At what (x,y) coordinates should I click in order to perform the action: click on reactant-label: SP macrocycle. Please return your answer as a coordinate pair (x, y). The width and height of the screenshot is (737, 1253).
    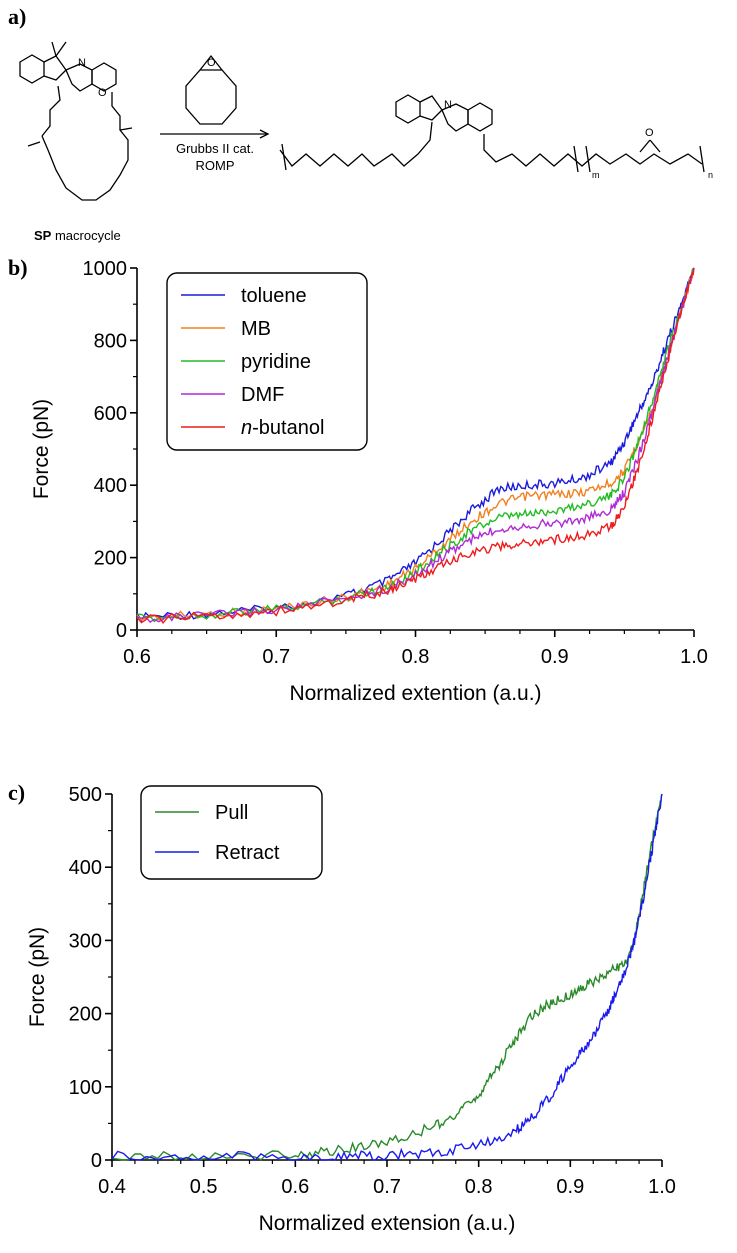
    Looking at the image, I should click on (77, 235).